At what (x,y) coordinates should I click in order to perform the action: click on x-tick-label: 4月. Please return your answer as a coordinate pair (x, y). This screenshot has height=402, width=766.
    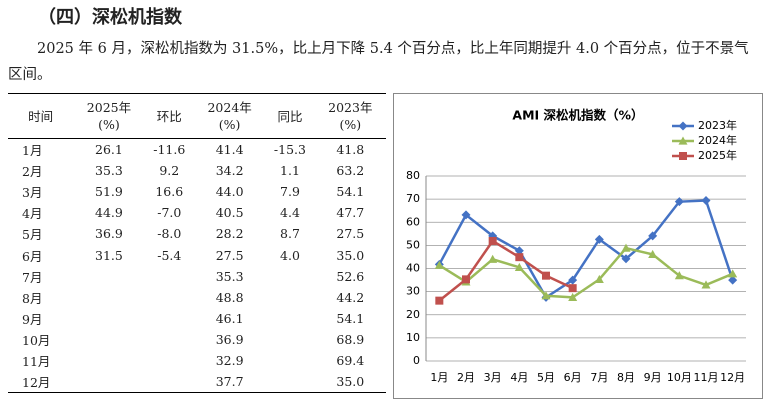
    Looking at the image, I should click on (519, 377).